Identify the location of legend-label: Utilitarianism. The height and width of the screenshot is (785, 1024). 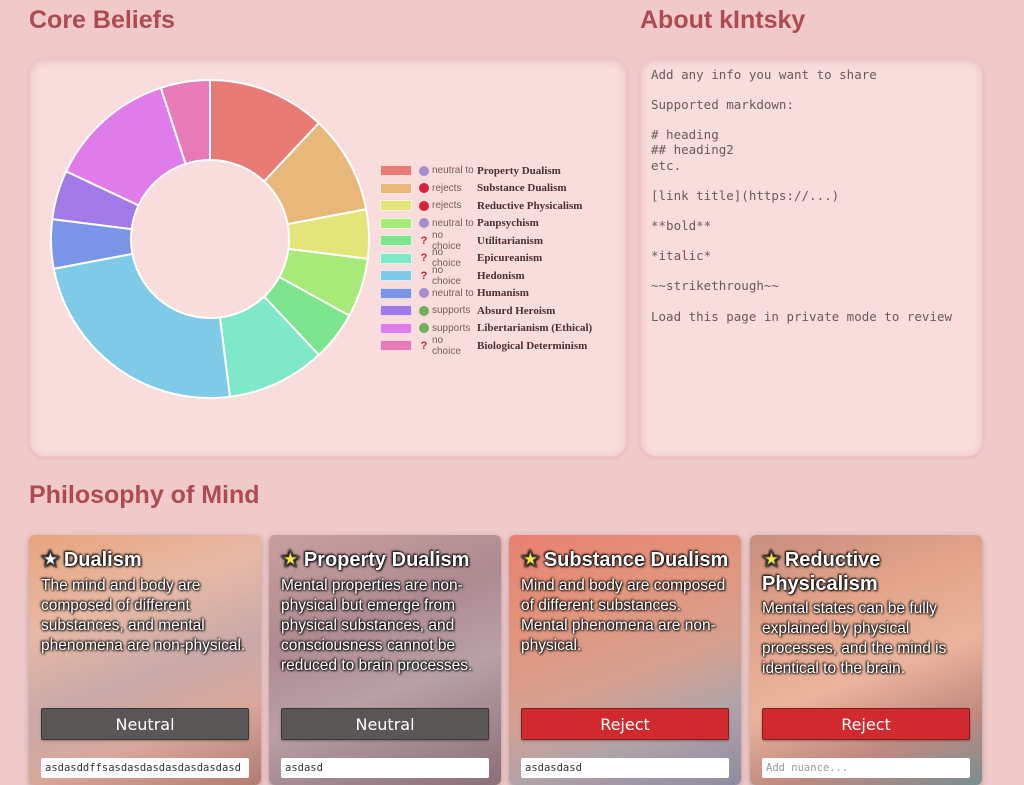
(510, 240).